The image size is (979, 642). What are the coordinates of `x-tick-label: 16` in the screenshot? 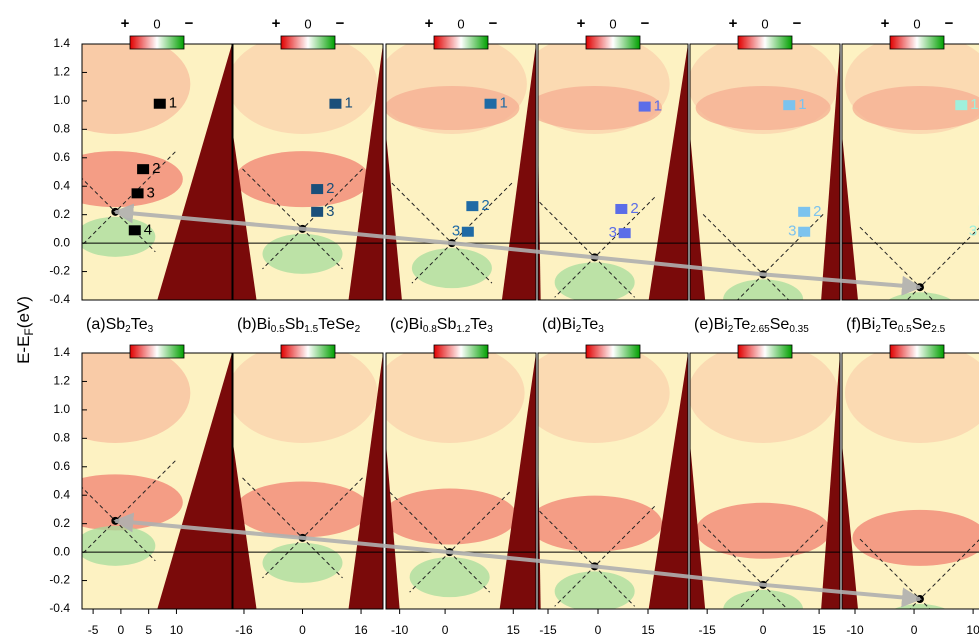 It's located at (361, 630).